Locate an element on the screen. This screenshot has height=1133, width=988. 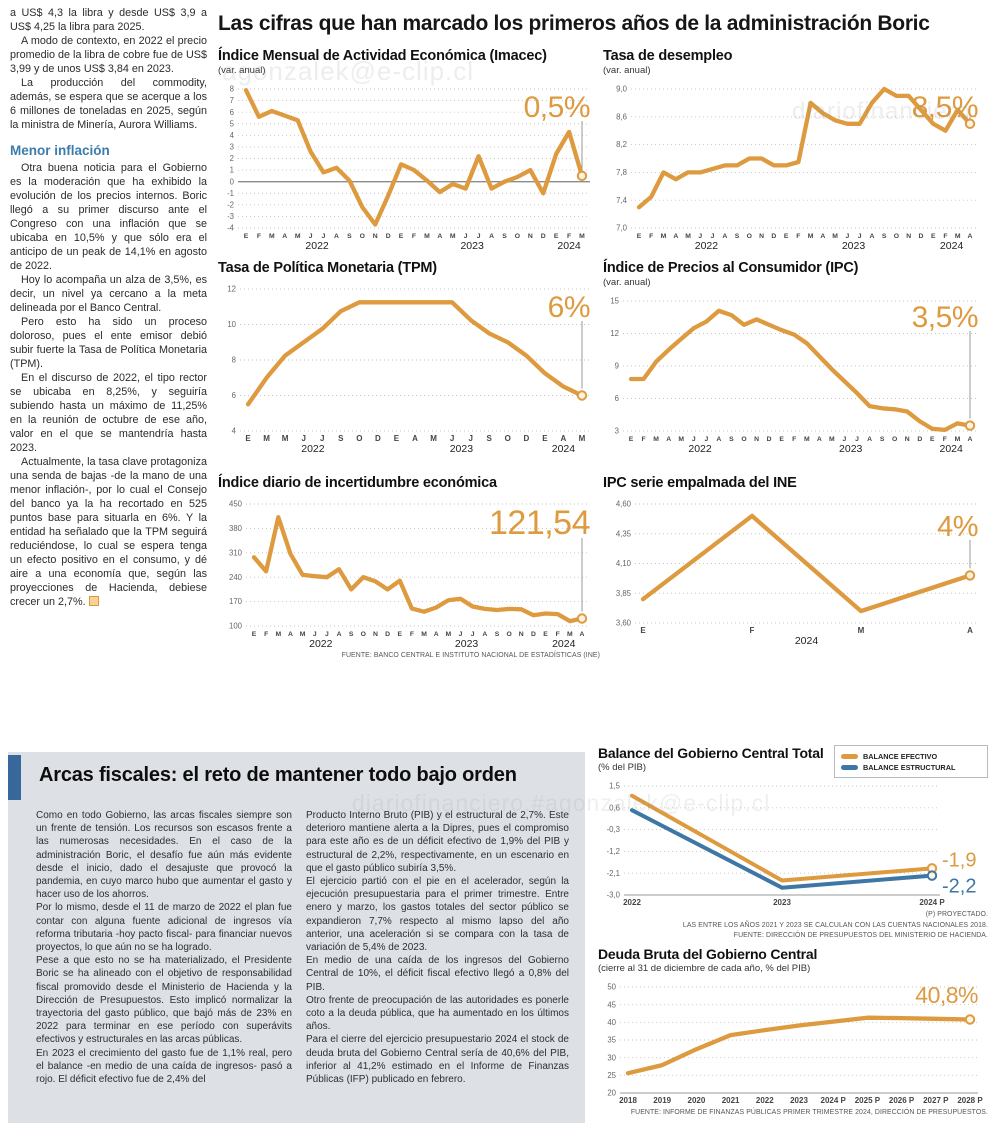
balance-chart-title: Balance del Gobierno Central Total is located at coordinates (711, 753).